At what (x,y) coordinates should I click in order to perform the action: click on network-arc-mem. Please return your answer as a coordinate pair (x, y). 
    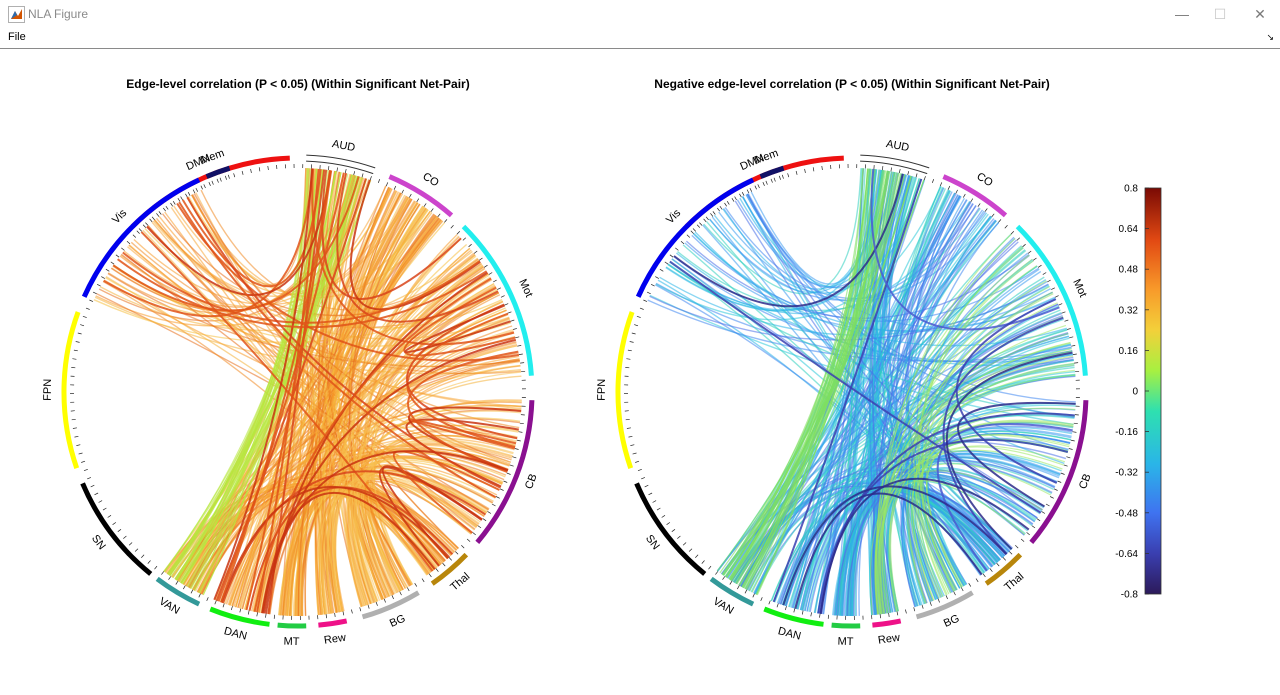
    Looking at the image, I should click on (772, 172).